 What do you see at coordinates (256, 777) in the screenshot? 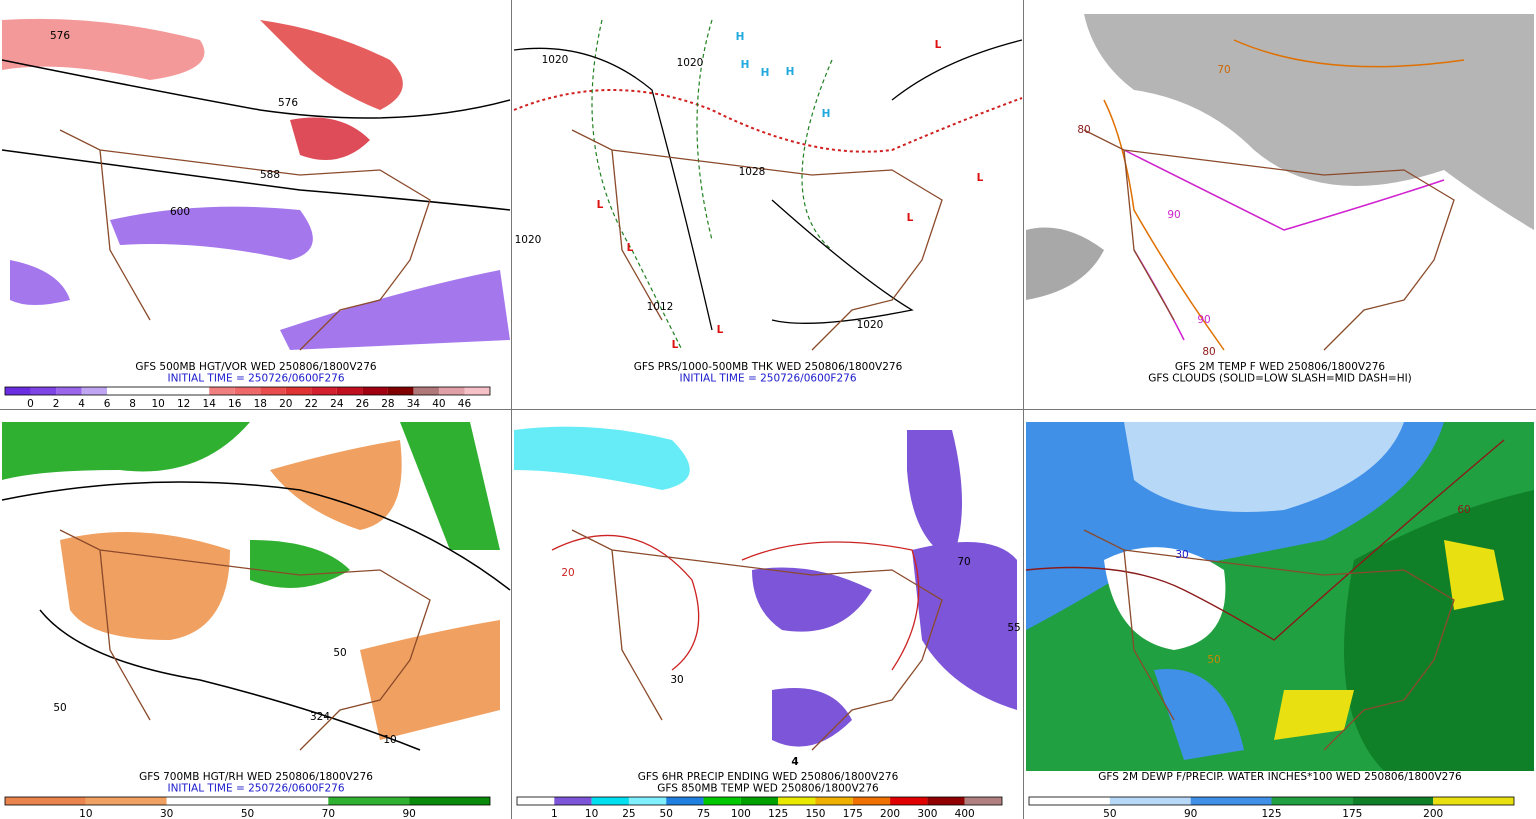
I see `caption: GFS 700MB HGT/RH WED 250806/1800V276` at bounding box center [256, 777].